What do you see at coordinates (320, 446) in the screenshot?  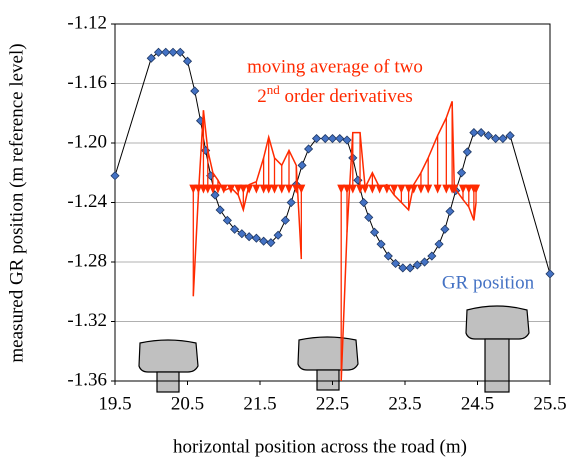 I see `x-axis-label: horizontal position across the road (m)` at bounding box center [320, 446].